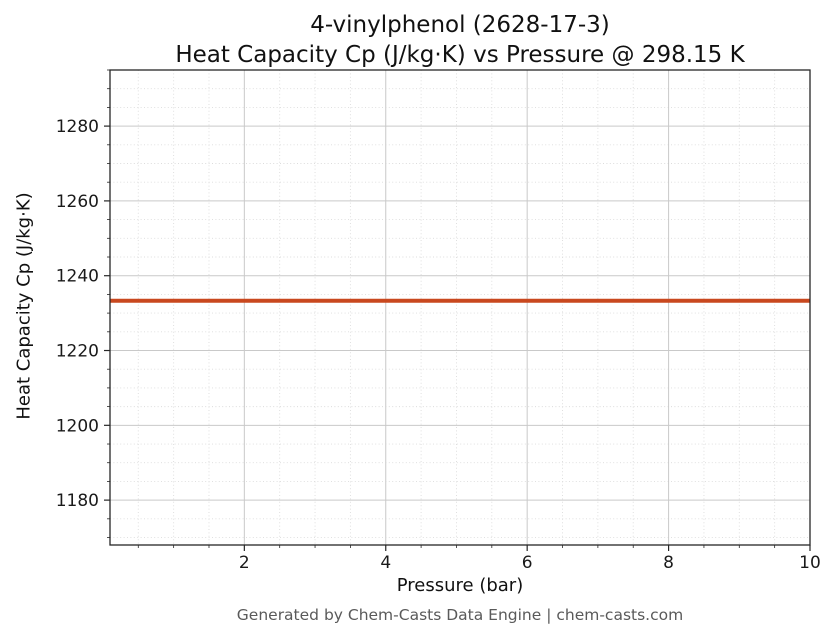  Describe the element at coordinates (77, 501) in the screenshot. I see `y-tick-label: 1180` at that location.